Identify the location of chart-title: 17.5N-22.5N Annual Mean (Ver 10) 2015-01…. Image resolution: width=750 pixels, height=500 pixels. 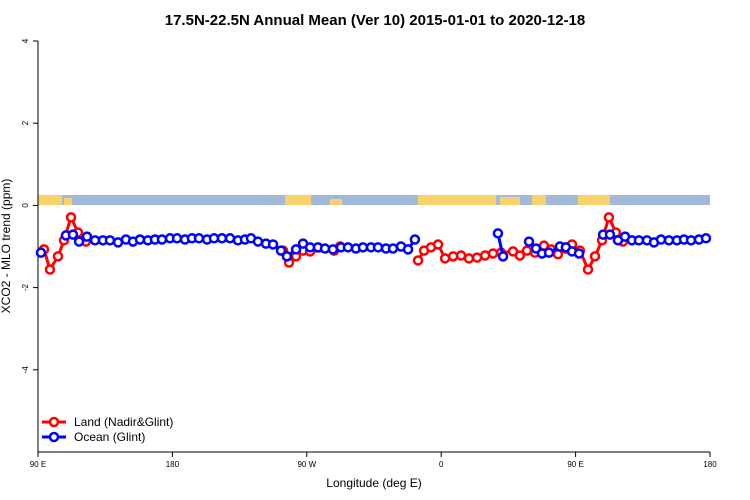
(375, 20).